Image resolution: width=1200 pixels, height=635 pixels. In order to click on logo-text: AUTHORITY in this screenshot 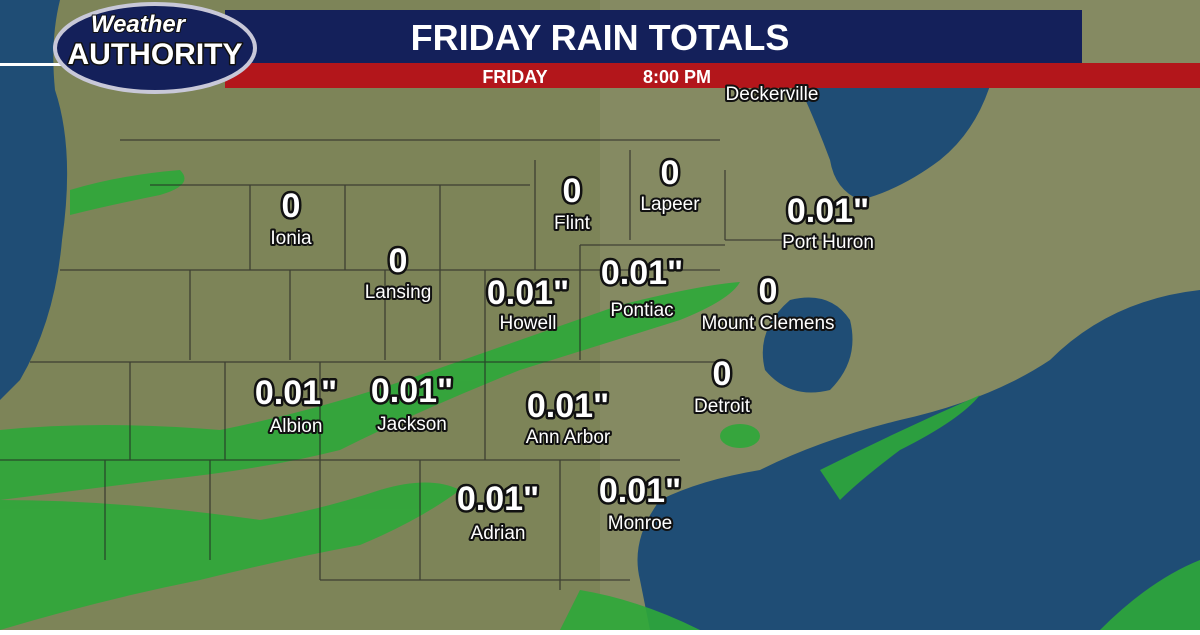, I will do `click(155, 54)`.